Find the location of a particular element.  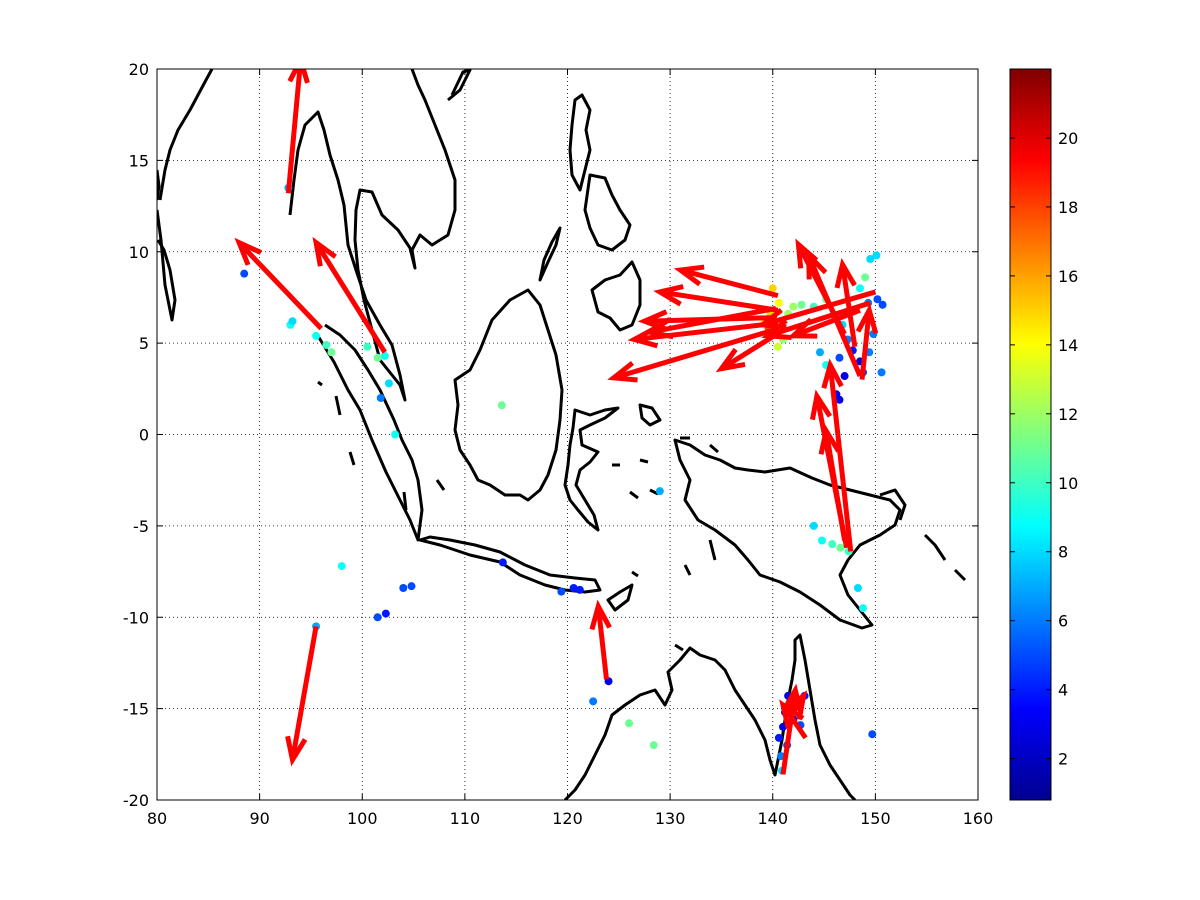

colorbar-tick-label: 18 is located at coordinates (1068, 207).